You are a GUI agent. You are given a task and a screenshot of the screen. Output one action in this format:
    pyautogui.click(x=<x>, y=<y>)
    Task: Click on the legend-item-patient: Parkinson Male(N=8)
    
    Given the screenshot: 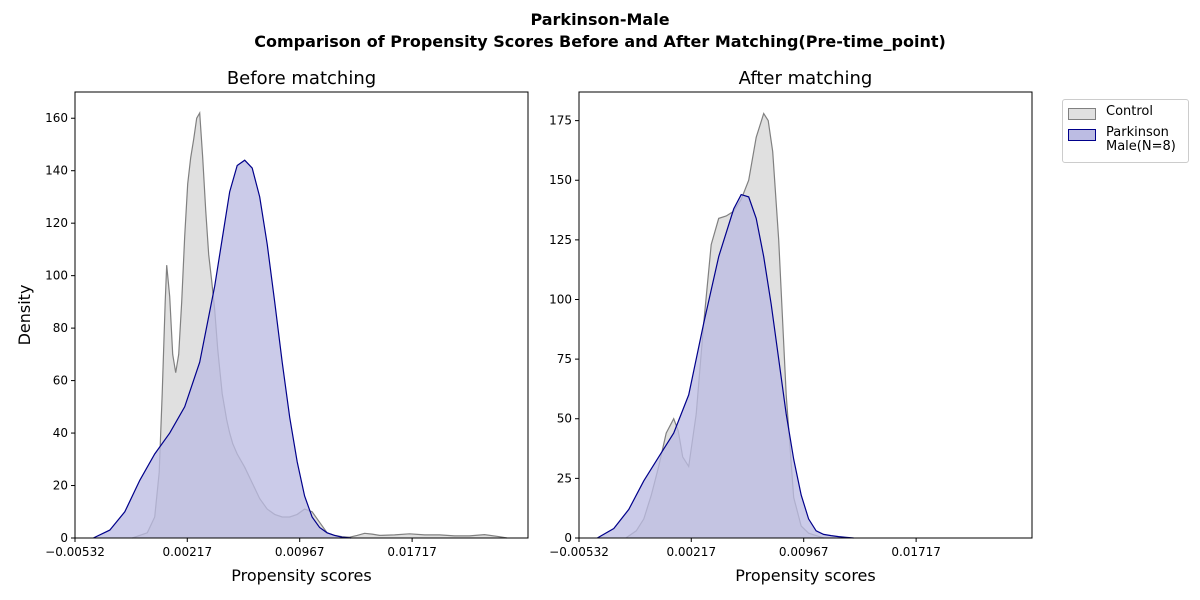 What is the action you would take?
    pyautogui.click(x=1122, y=140)
    